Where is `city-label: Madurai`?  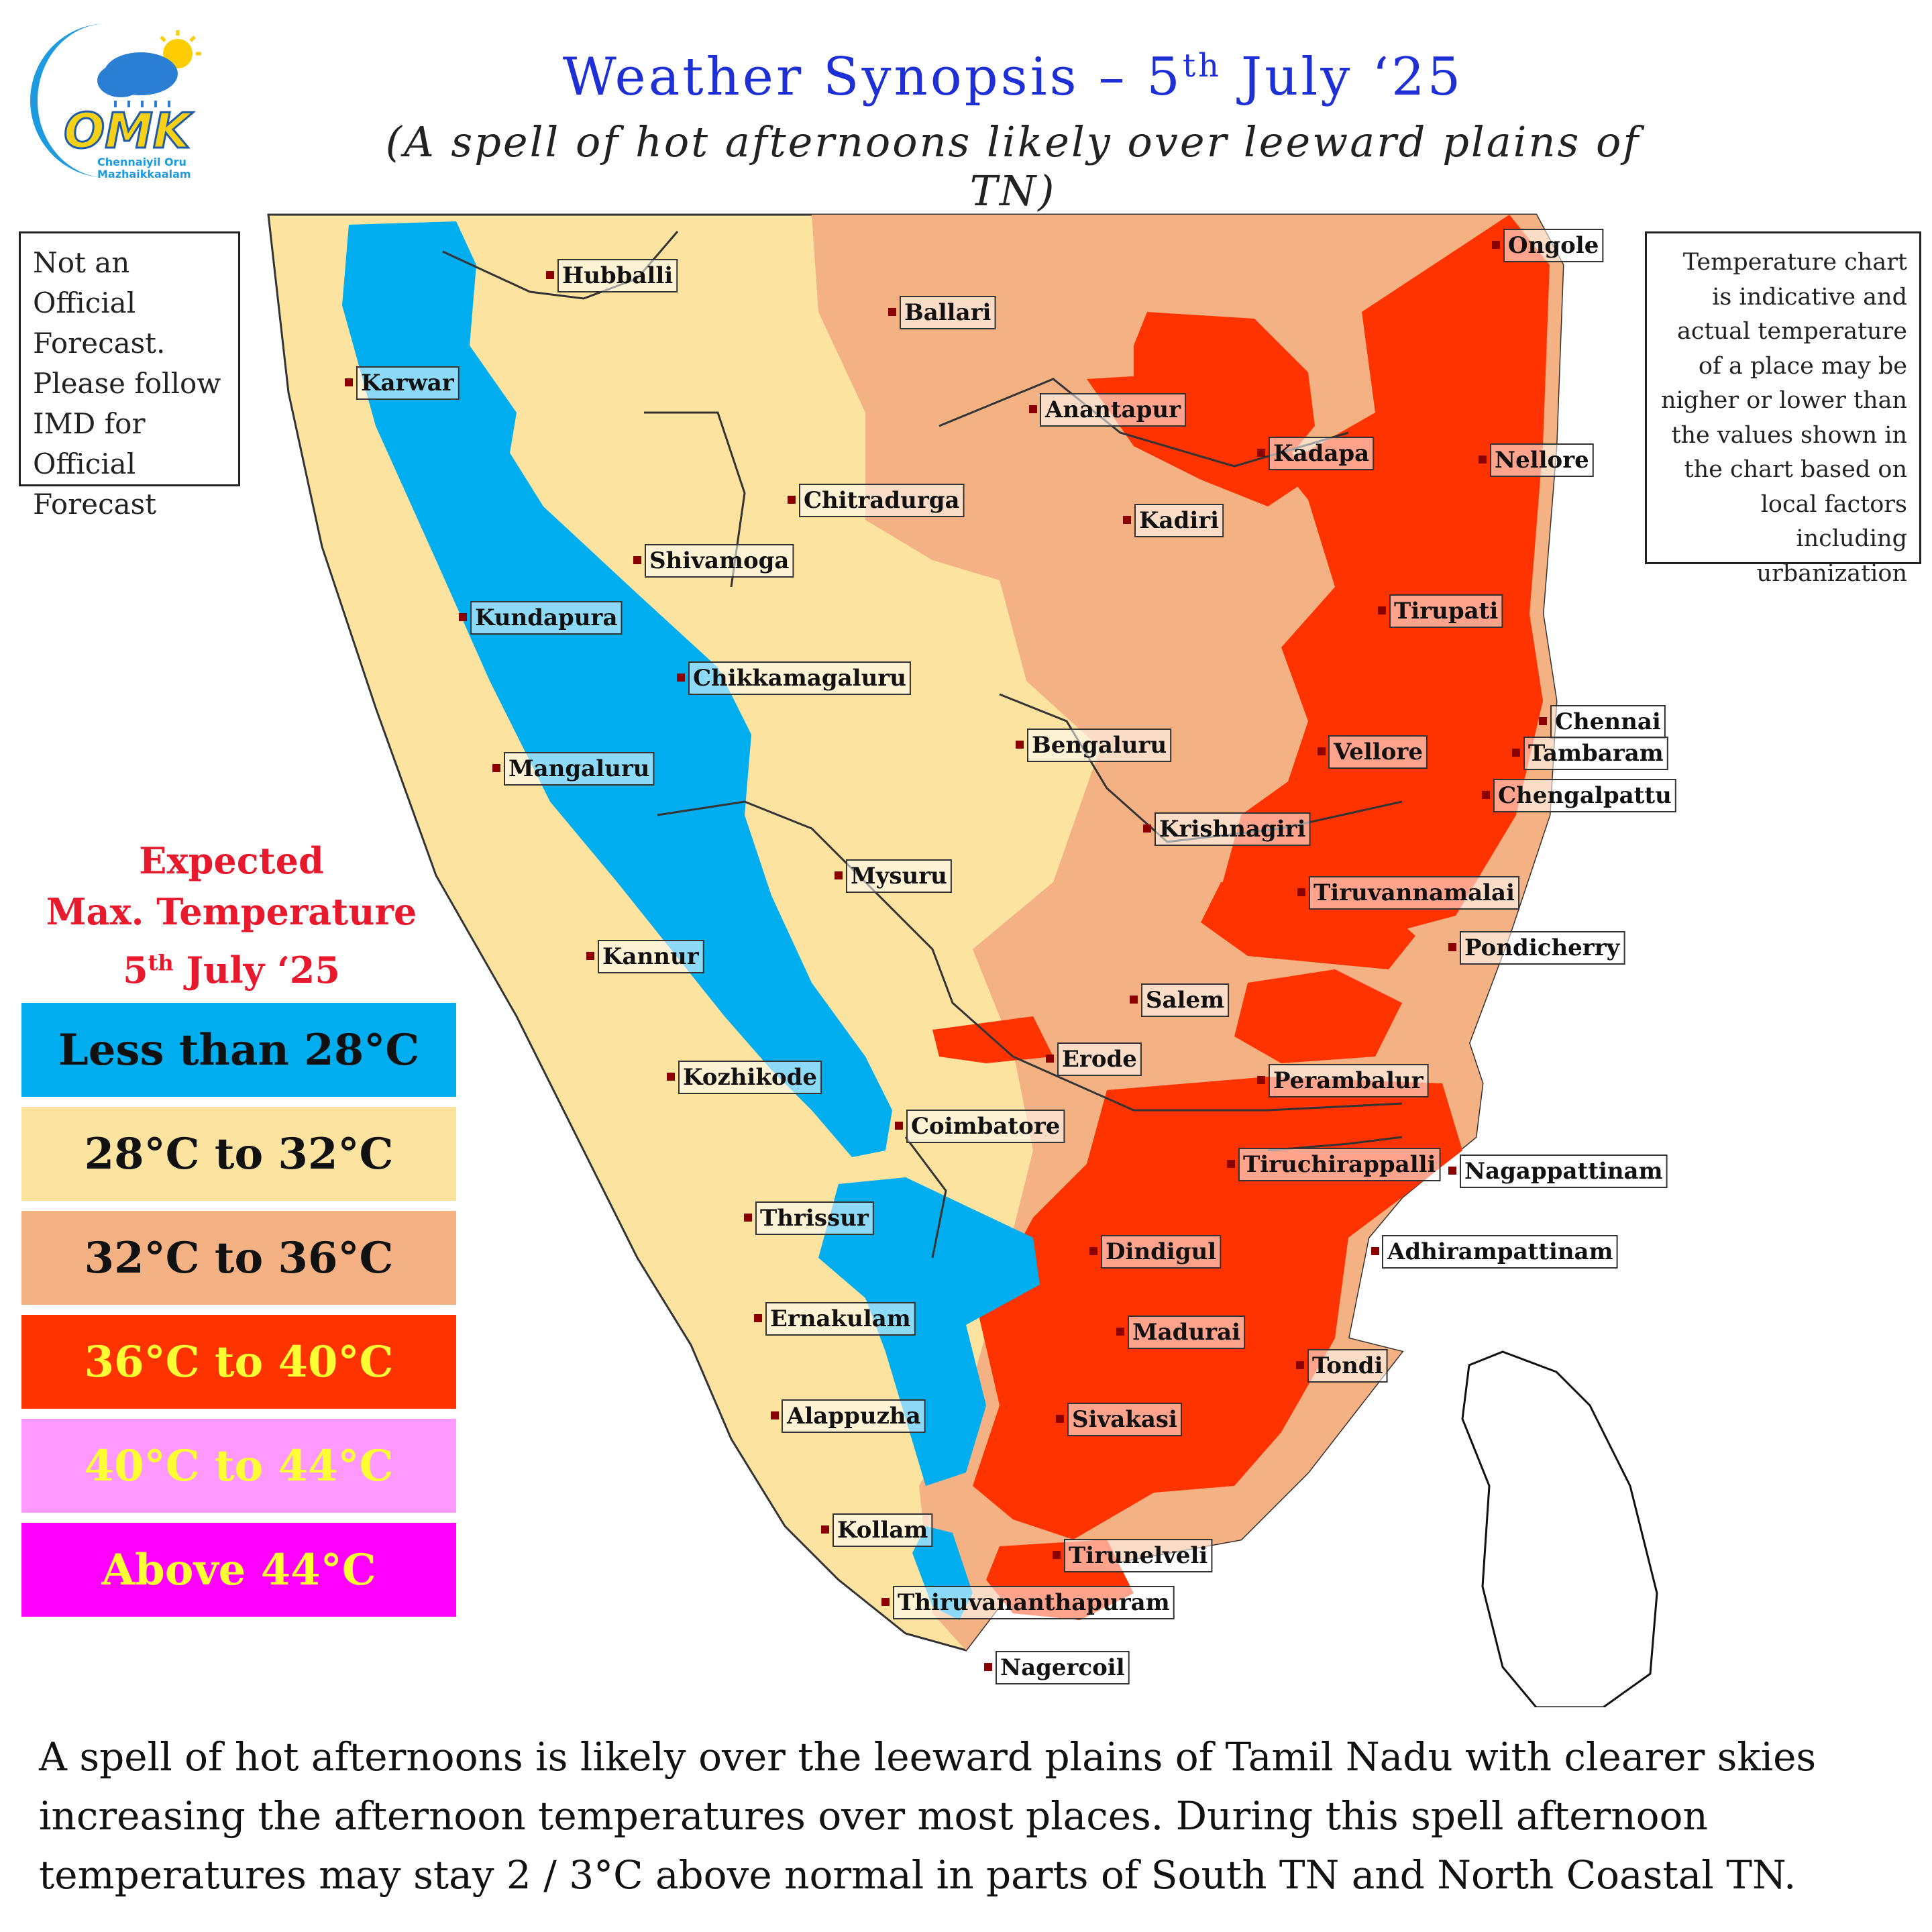
city-label: Madurai is located at coordinates (1186, 1332).